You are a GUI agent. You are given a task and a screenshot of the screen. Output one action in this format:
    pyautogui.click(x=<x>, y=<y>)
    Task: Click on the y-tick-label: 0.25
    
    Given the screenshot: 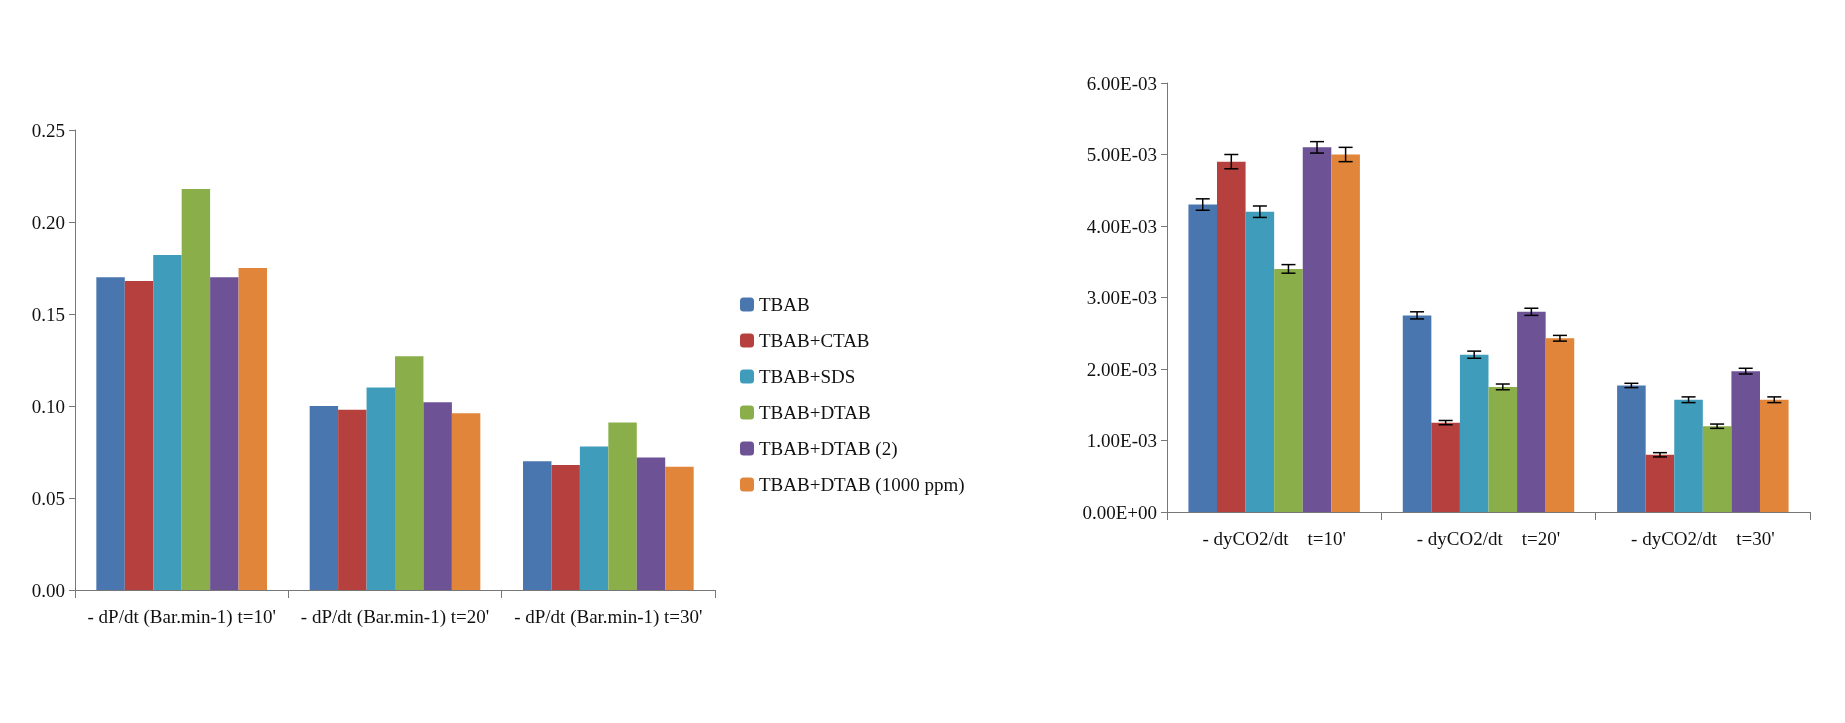 What is the action you would take?
    pyautogui.click(x=48, y=130)
    